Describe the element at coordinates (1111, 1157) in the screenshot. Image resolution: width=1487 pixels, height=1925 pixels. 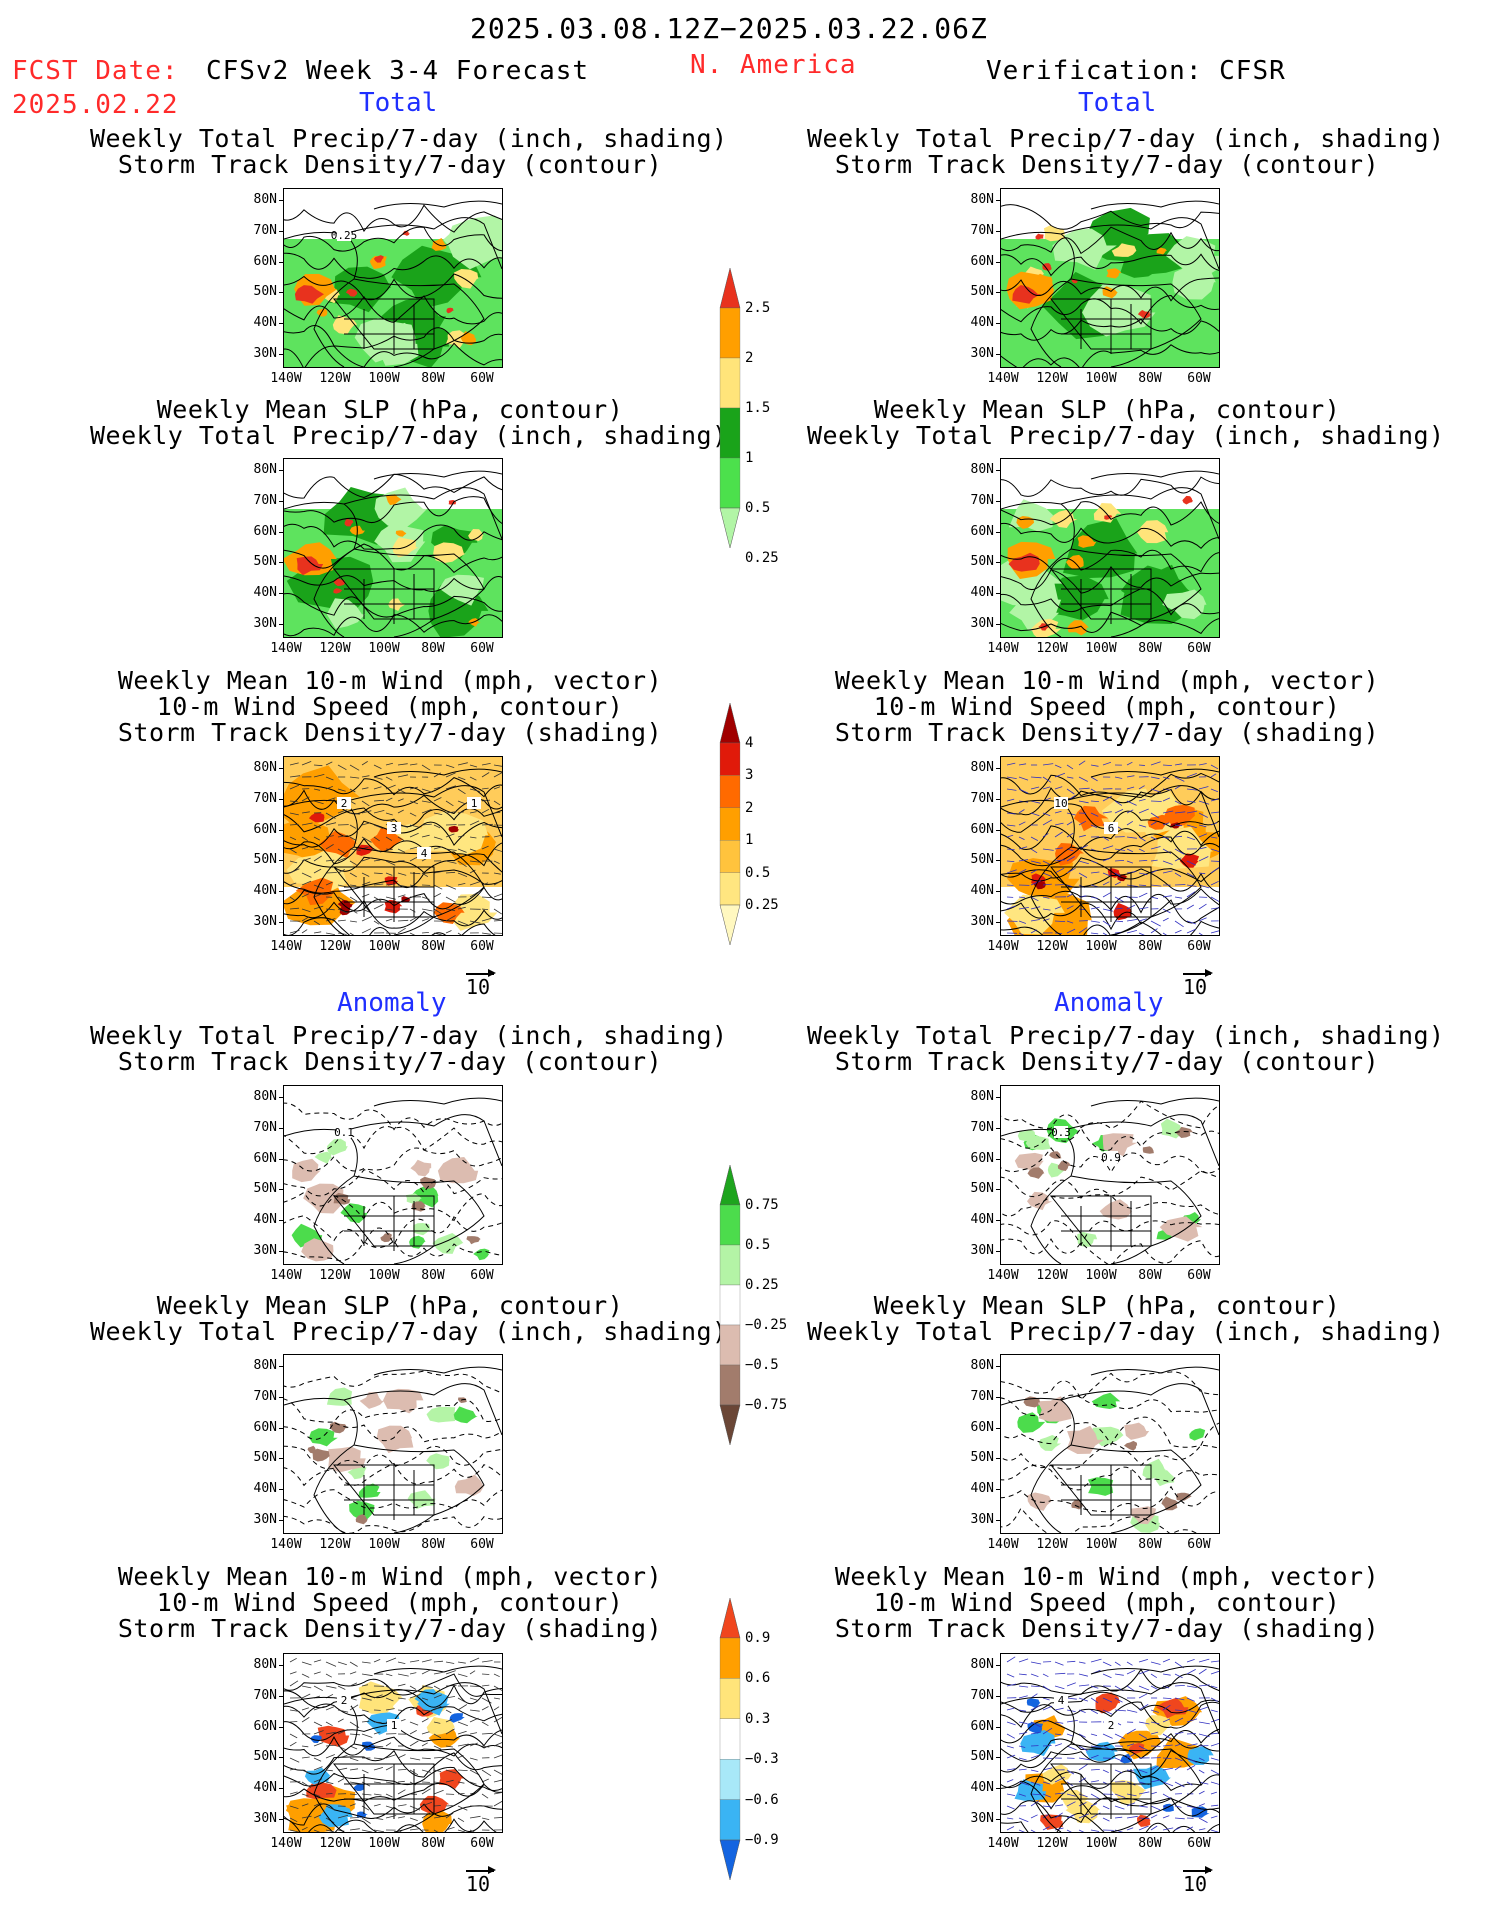
I see `contour-label: 0.9` at that location.